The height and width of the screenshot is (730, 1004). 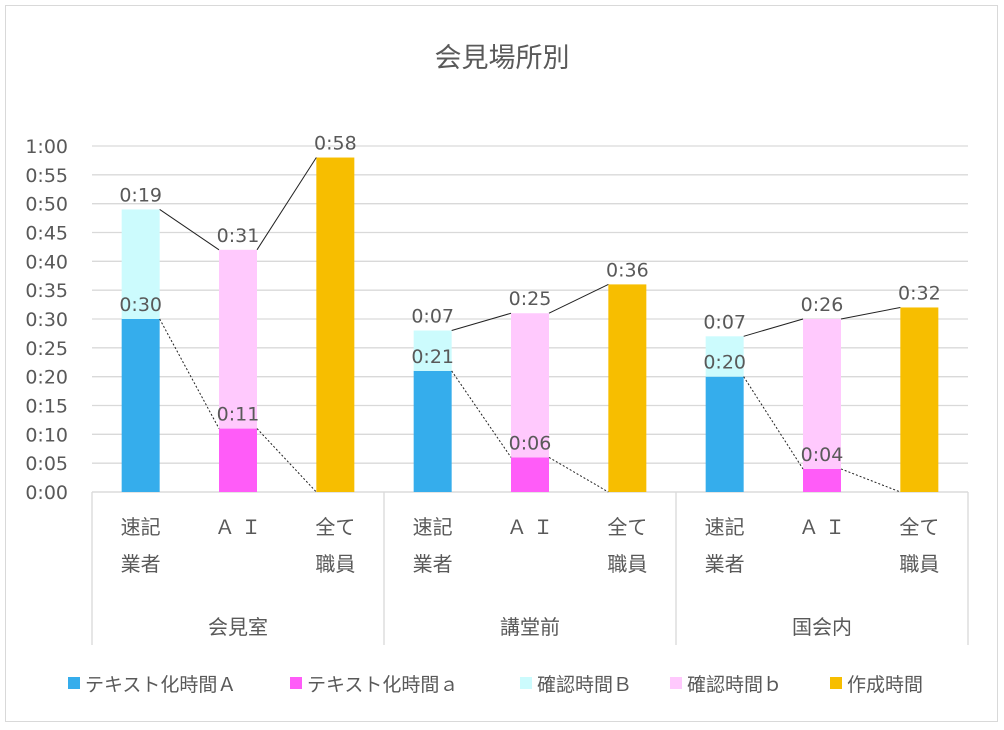 I want to click on data-label: 0:31, so click(x=238, y=236).